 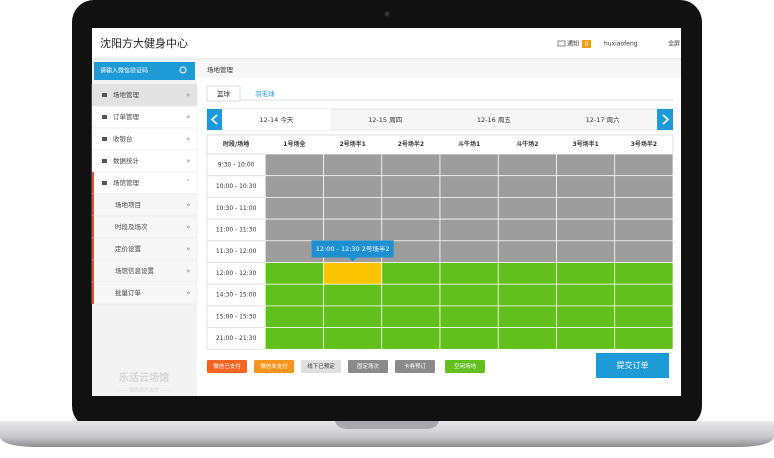 What do you see at coordinates (385, 120) in the screenshot?
I see `date-label: 12-15 周四` at bounding box center [385, 120].